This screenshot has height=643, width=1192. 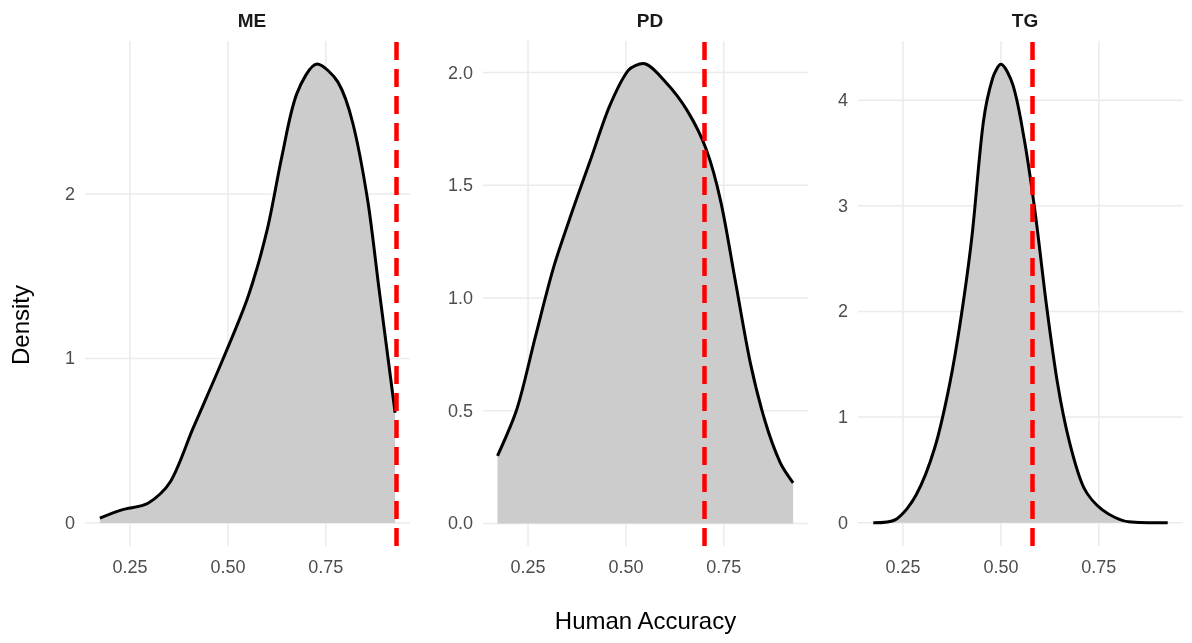 What do you see at coordinates (460, 72) in the screenshot?
I see `y-tick-label: 2.0` at bounding box center [460, 72].